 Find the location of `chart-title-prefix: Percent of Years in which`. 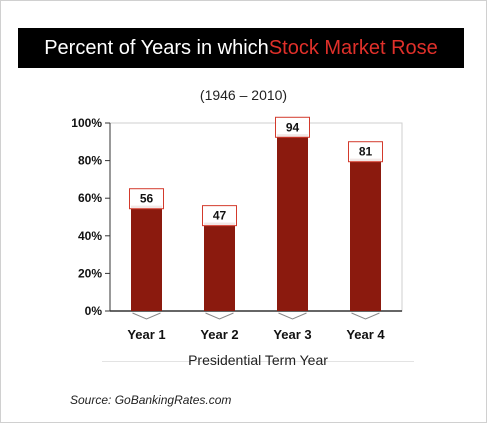

chart-title-prefix: Percent of Years in which is located at coordinates (156, 47).